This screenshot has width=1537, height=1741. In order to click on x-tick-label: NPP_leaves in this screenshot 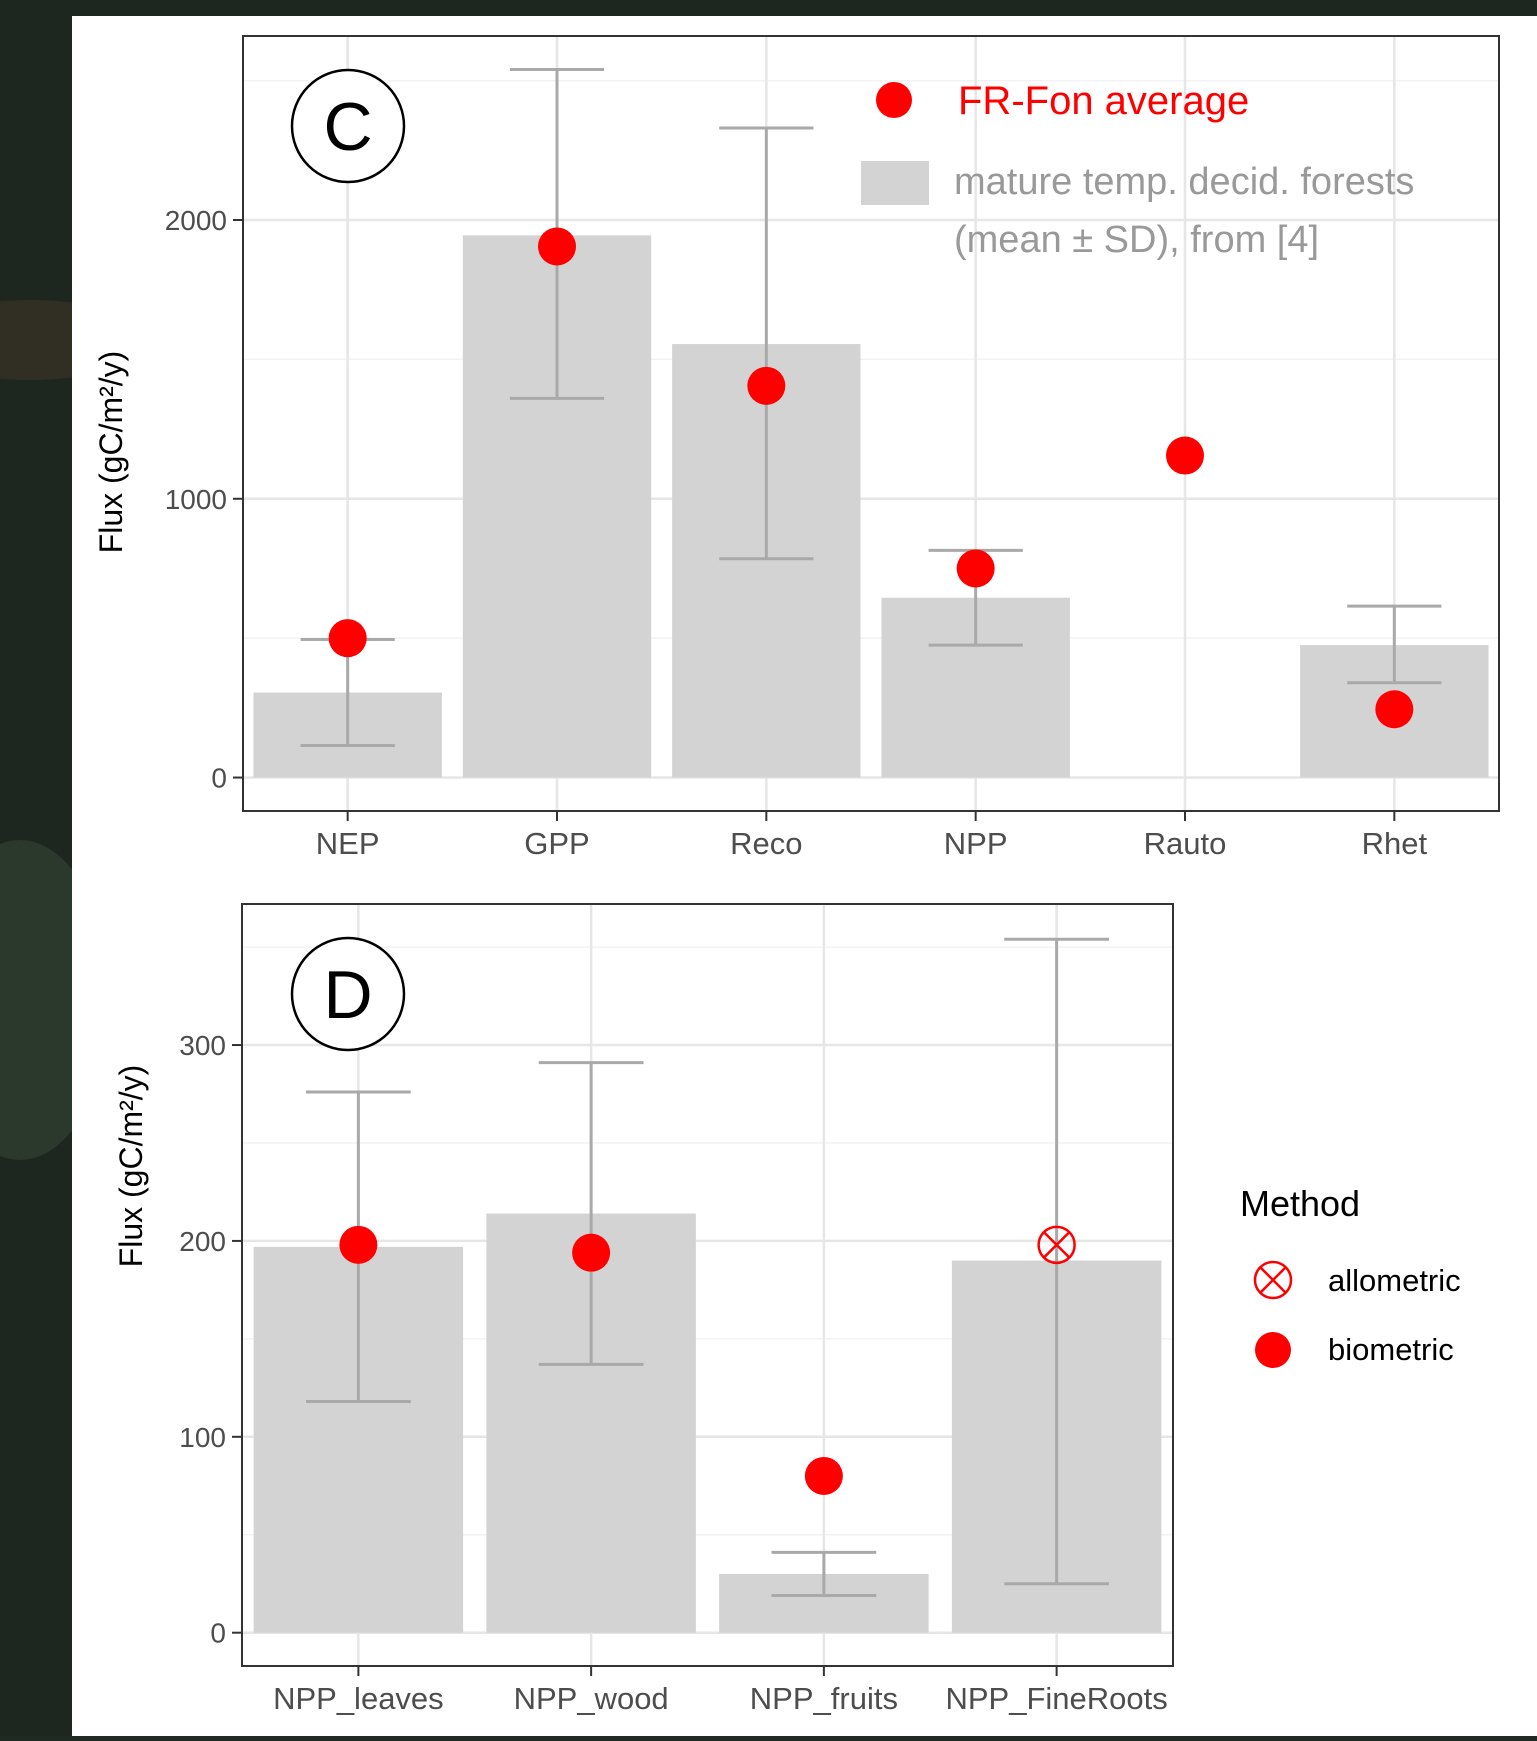, I will do `click(358, 1698)`.